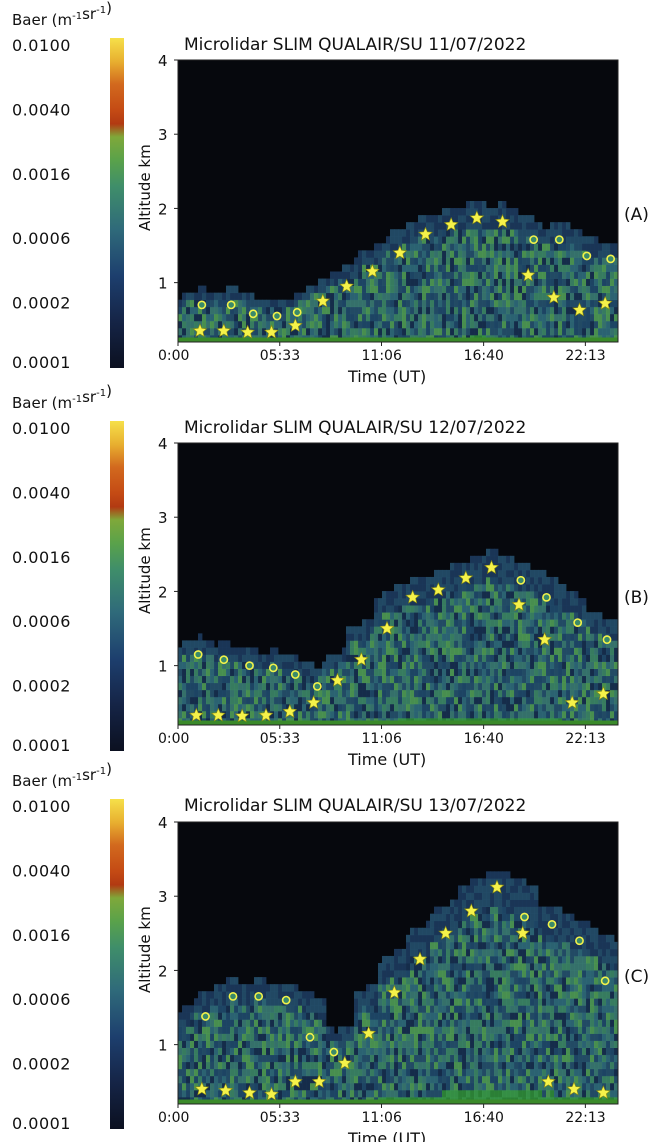 The height and width of the screenshot is (1142, 659). Describe the element at coordinates (117, 964) in the screenshot. I see `colorbar-gradient` at that location.